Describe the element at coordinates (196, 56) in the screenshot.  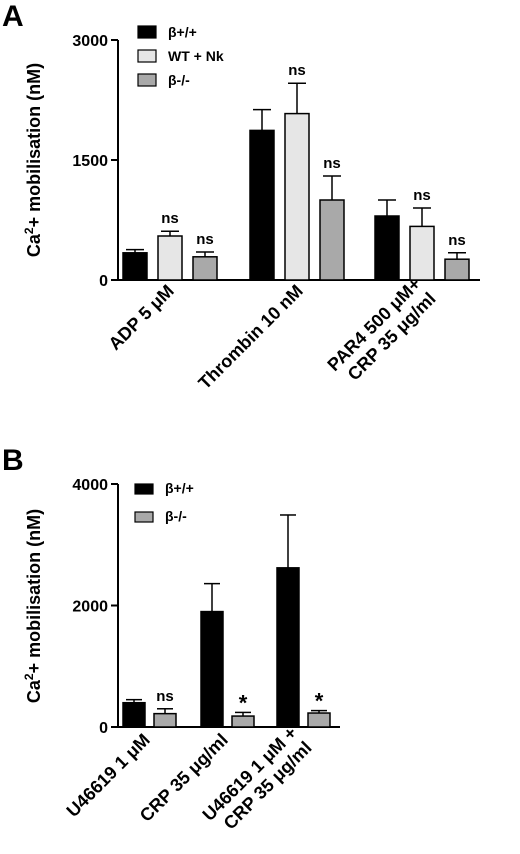
I see `legend-label: WT + Nk` at that location.